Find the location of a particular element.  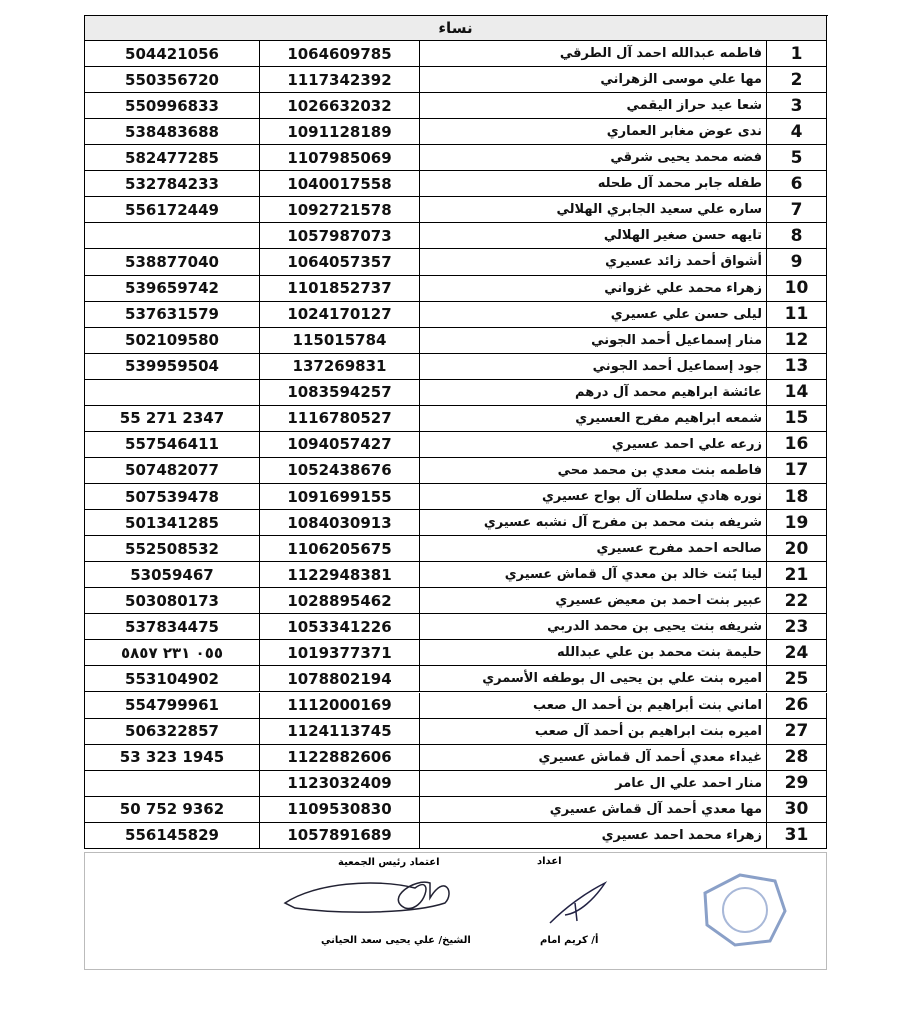

id-number: 1064609785 is located at coordinates (340, 54).